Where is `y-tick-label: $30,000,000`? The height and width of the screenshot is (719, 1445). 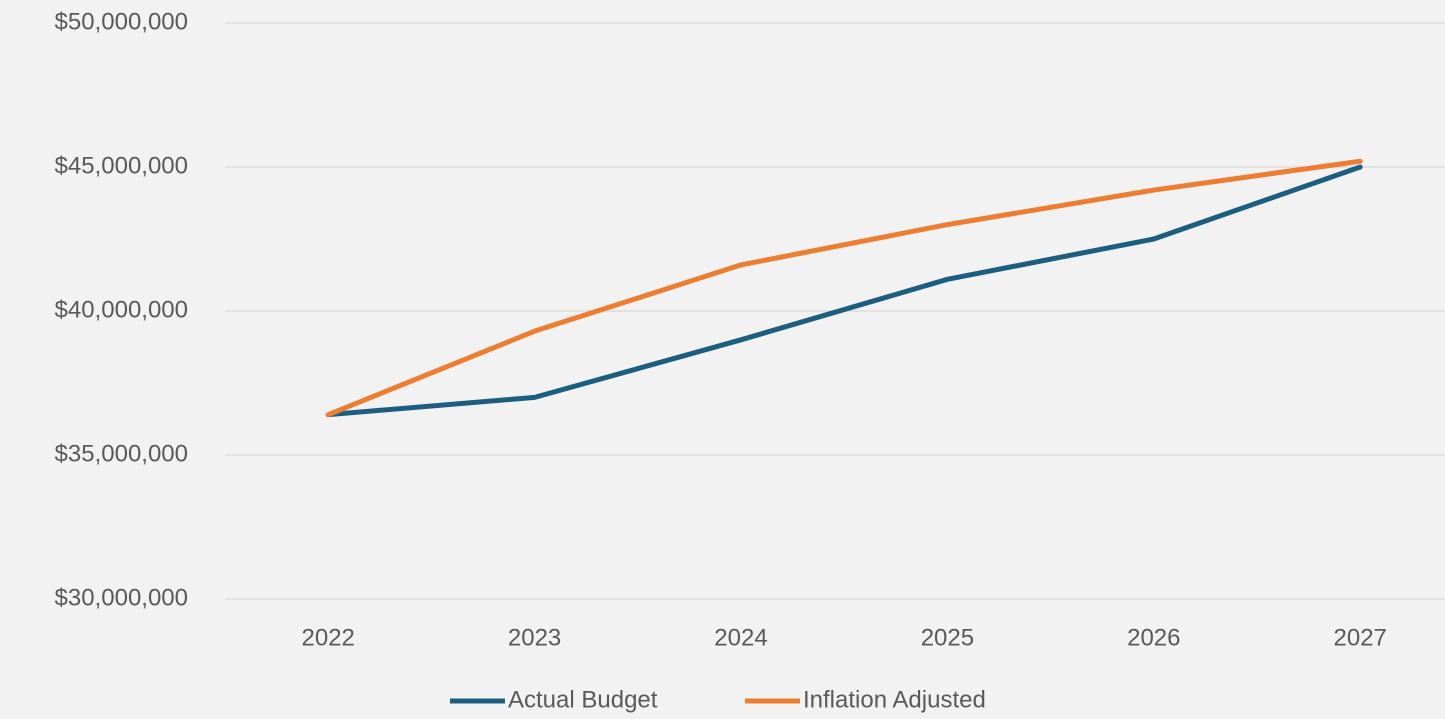 y-tick-label: $30,000,000 is located at coordinates (121, 597).